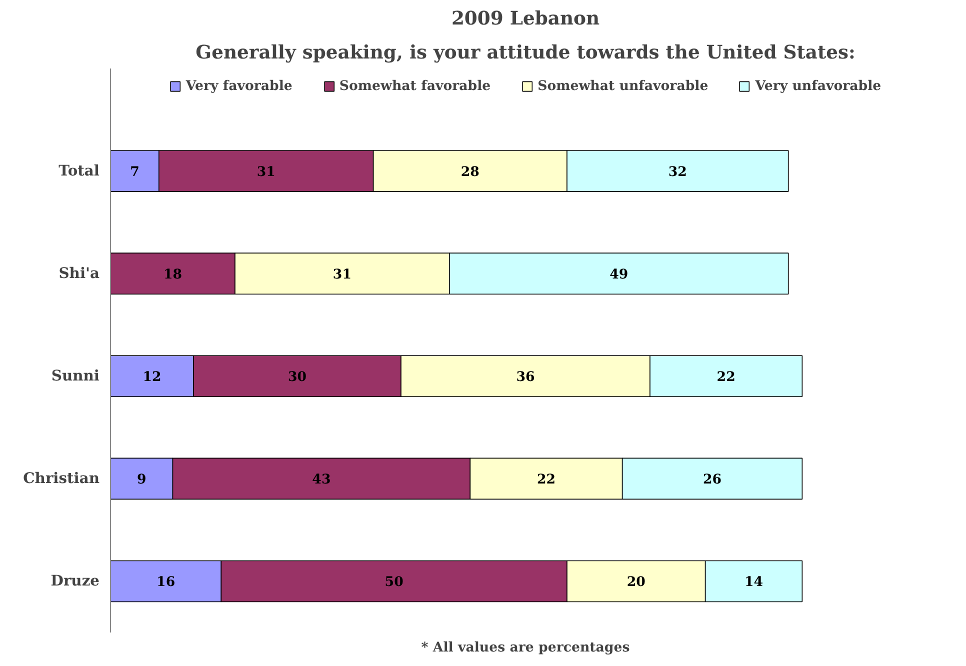 The image size is (966, 666). What do you see at coordinates (61, 479) in the screenshot?
I see `y-tick-label: Christian` at bounding box center [61, 479].